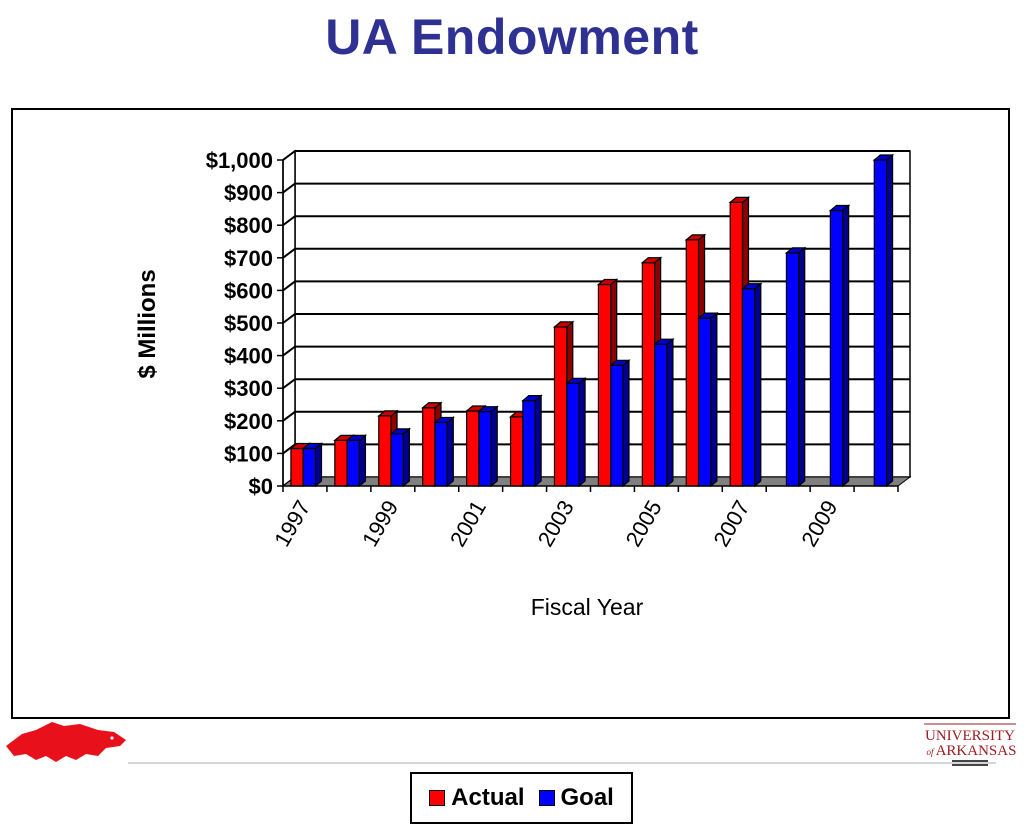  I want to click on razorback-logo, so click(66, 742).